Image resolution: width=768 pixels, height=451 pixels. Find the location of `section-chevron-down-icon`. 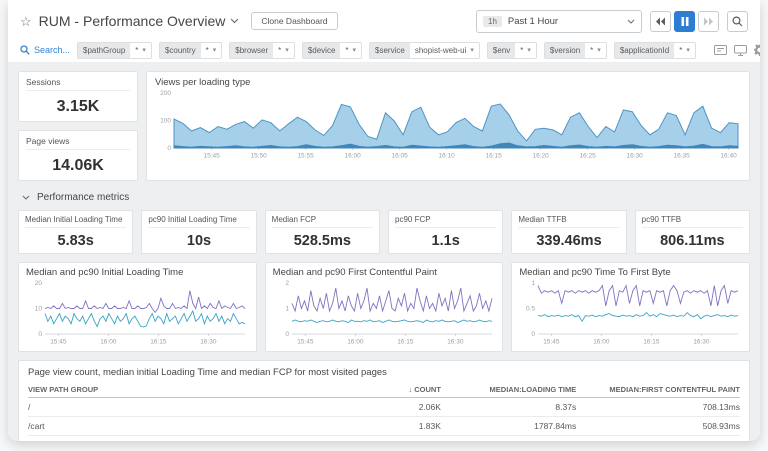

section-chevron-down-icon is located at coordinates (26, 197).